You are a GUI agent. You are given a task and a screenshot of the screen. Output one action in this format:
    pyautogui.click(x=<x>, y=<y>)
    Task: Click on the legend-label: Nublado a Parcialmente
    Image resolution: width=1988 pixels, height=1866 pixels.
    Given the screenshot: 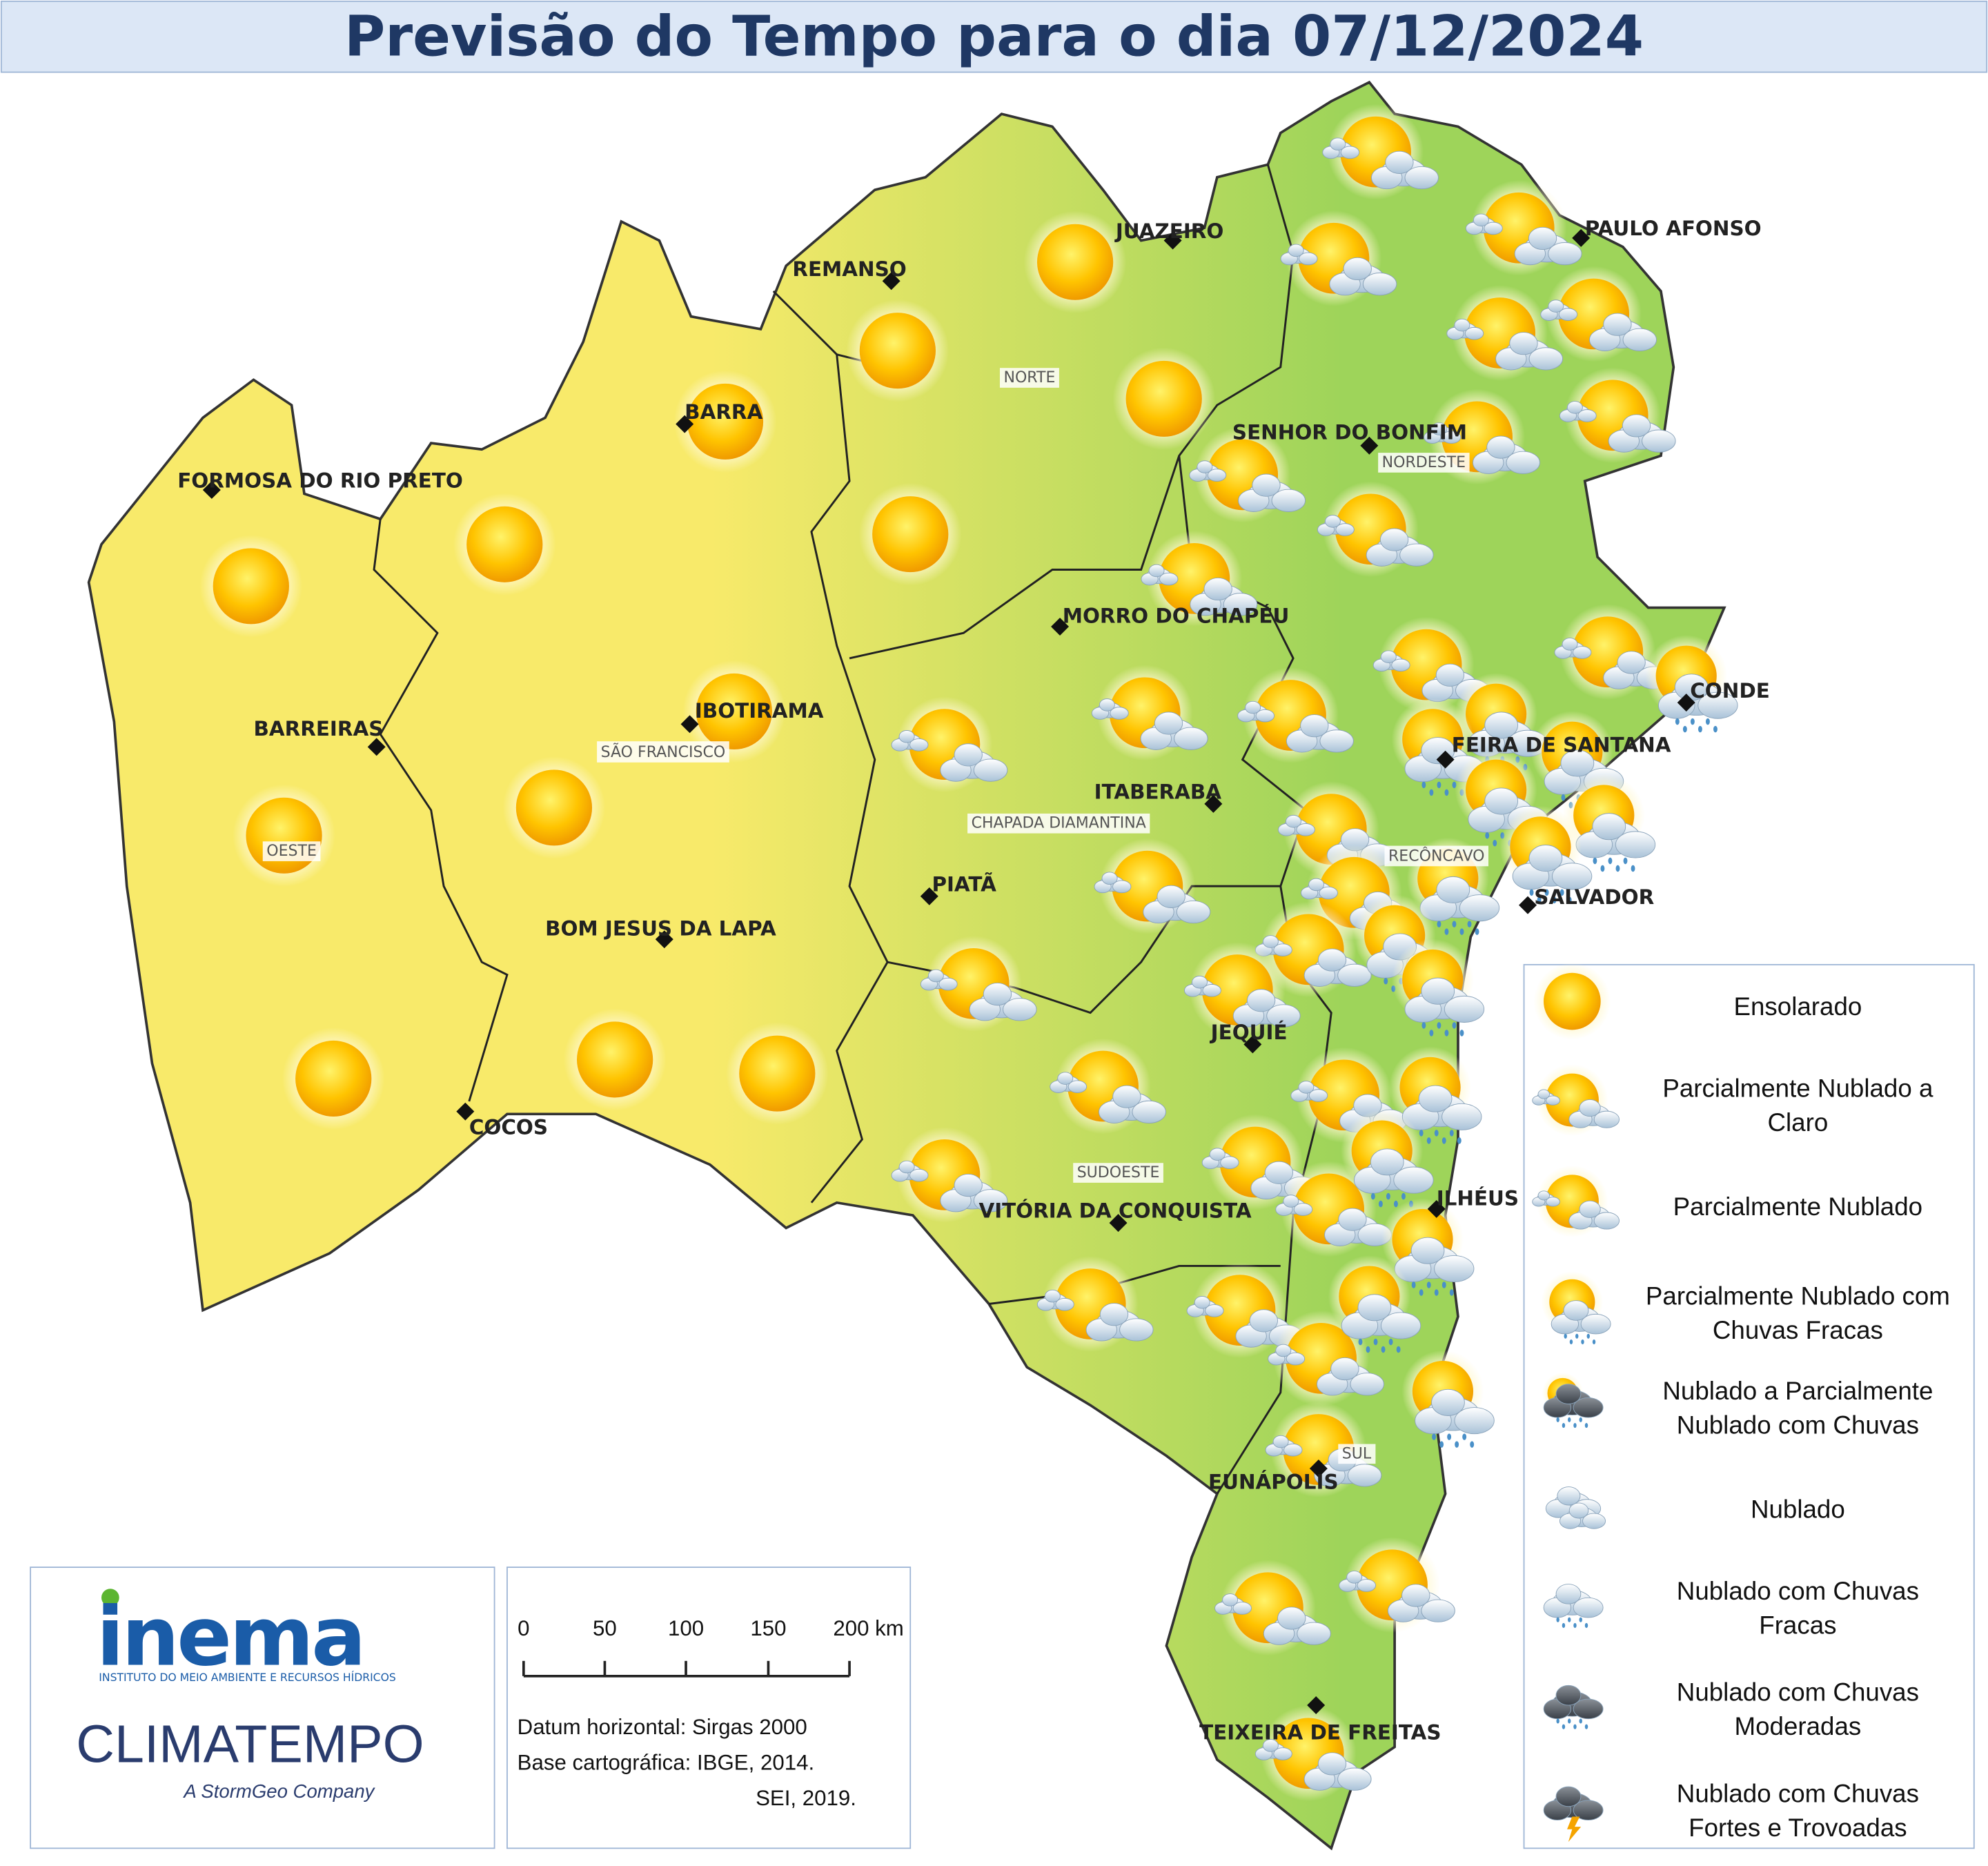 What is the action you would take?
    pyautogui.click(x=1798, y=1391)
    